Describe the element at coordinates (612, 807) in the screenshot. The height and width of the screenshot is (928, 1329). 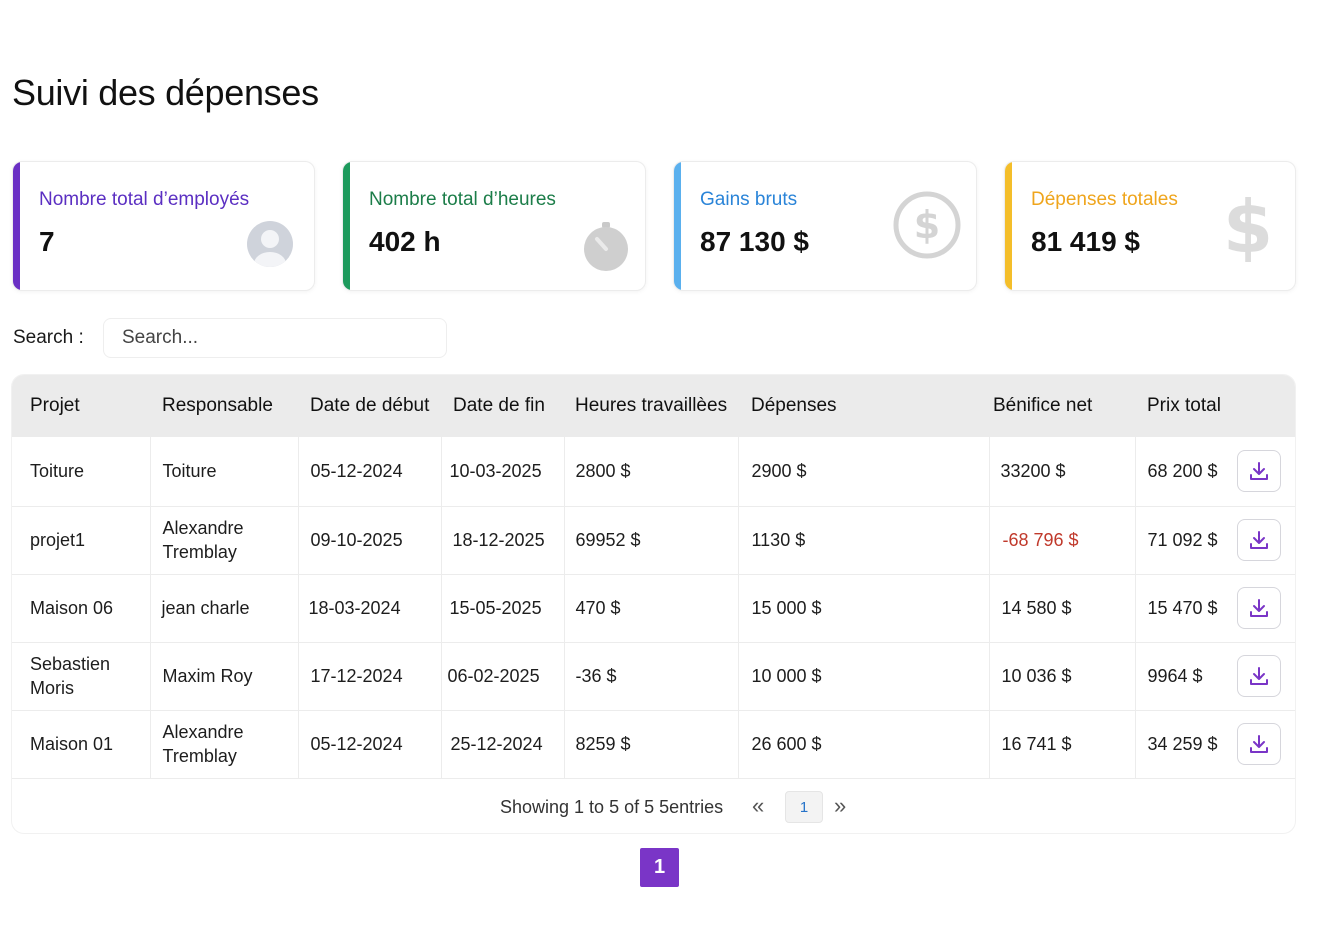
I see `entries-info: Showing 1 to 5 of 5 5entries` at that location.